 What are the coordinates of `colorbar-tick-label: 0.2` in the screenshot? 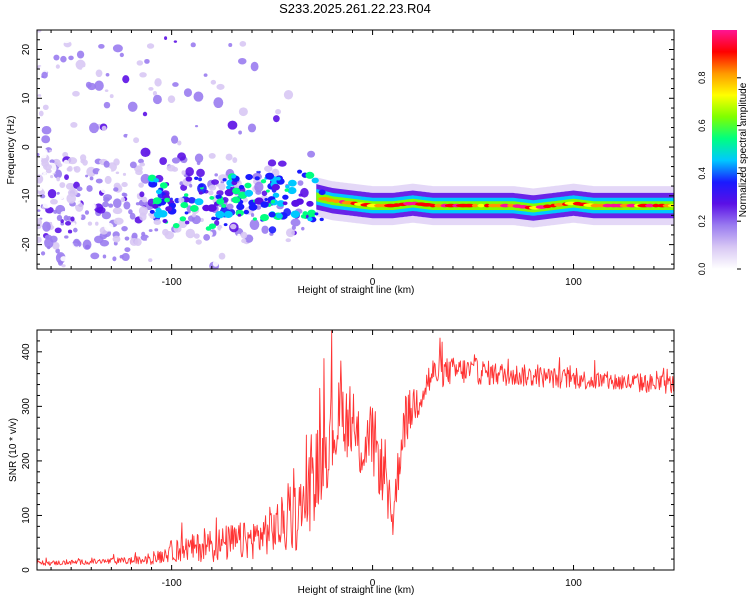 It's located at (702, 221).